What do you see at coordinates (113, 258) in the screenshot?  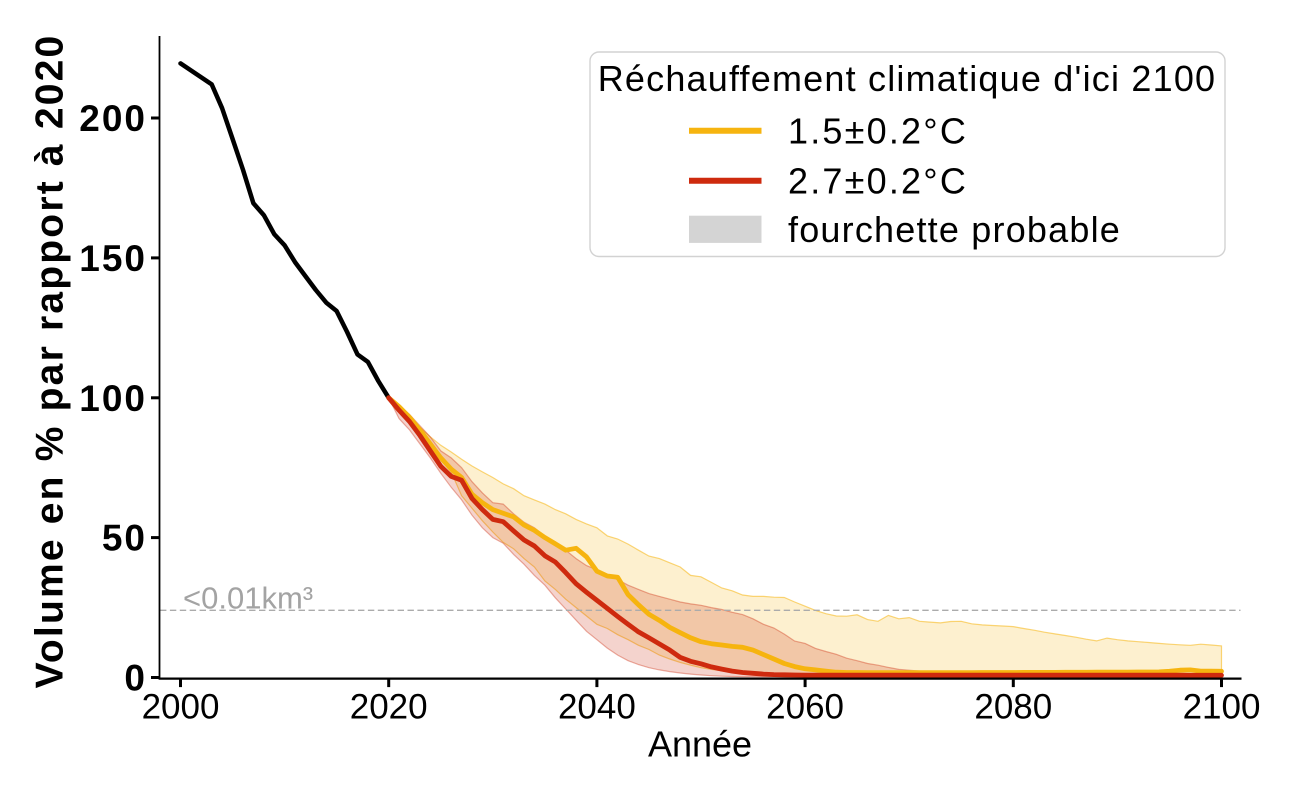 I see `svg-text: 150` at bounding box center [113, 258].